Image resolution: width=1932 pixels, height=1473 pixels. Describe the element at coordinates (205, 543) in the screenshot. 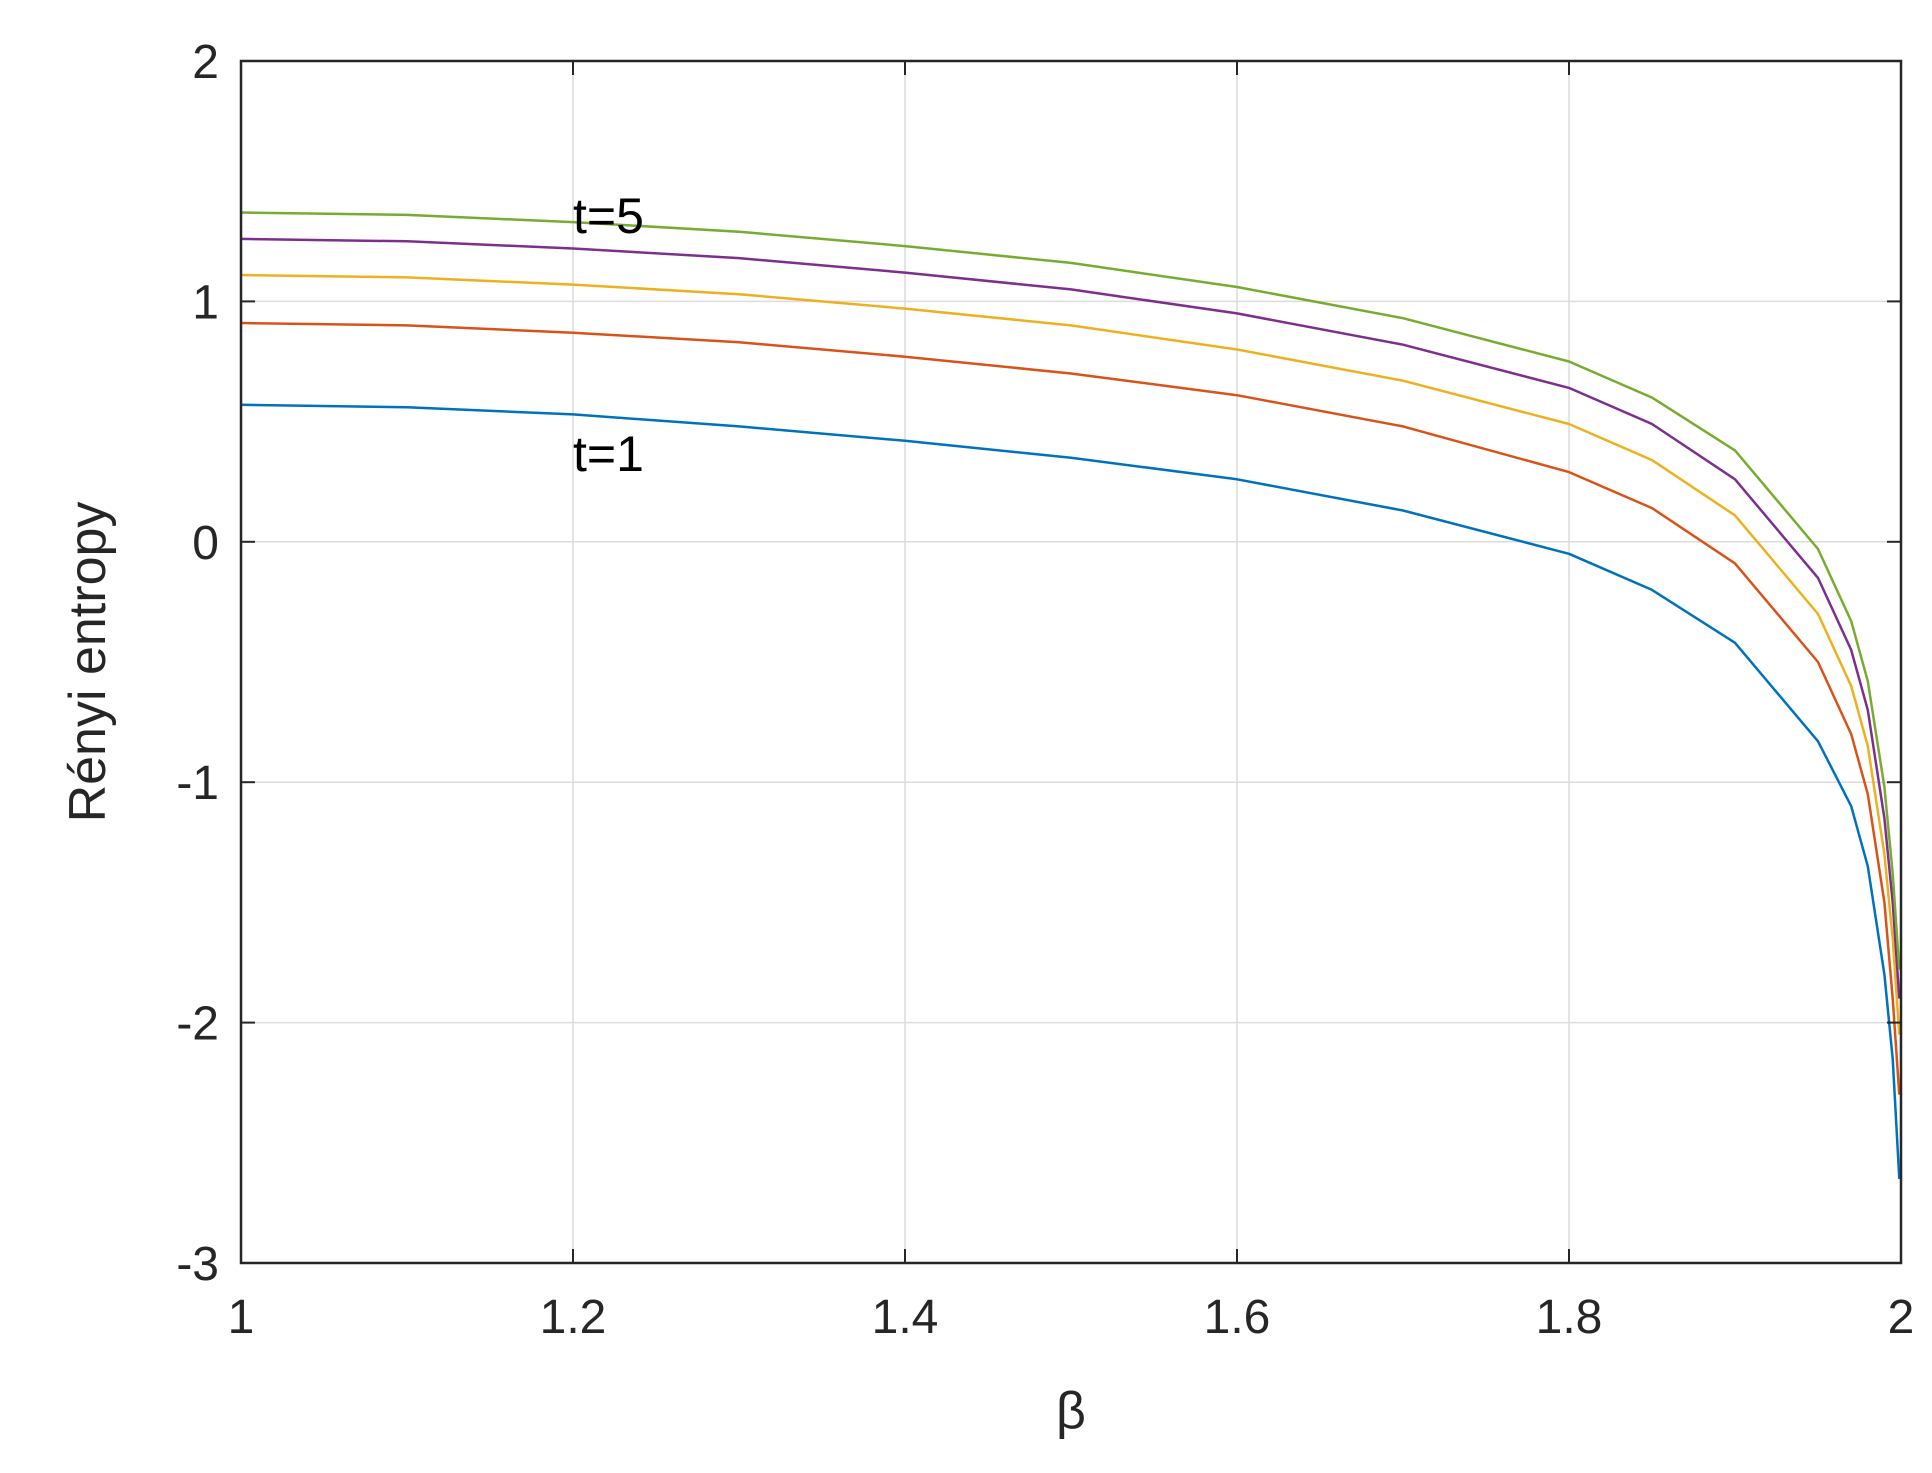

I see `y-tick-label: 0` at that location.